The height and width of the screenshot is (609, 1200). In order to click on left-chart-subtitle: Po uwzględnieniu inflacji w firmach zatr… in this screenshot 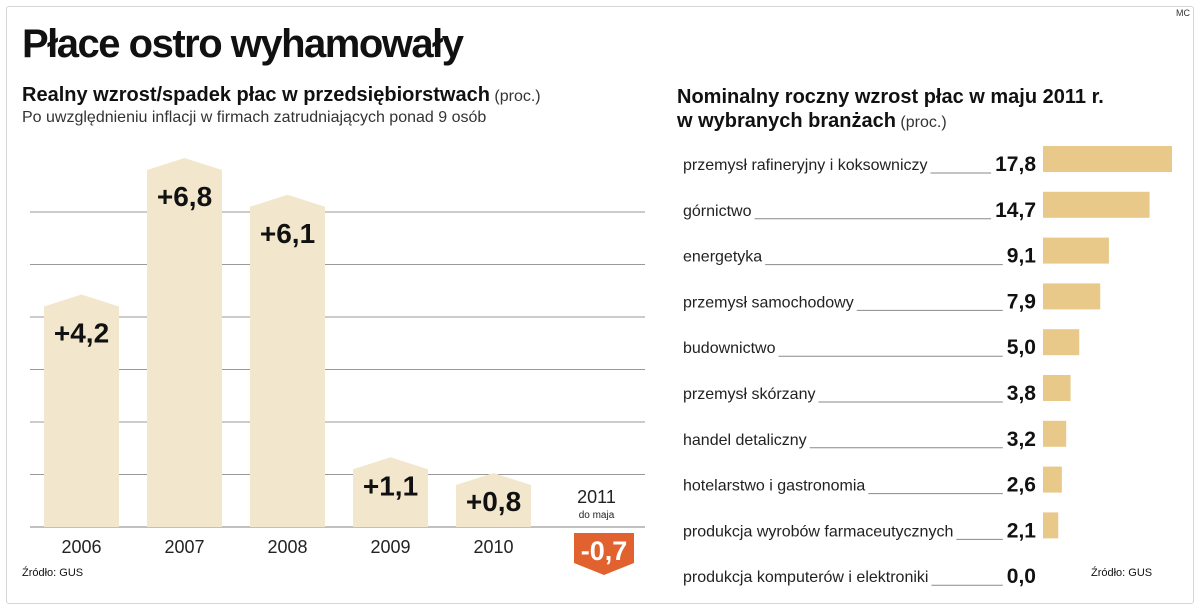, I will do `click(254, 117)`.